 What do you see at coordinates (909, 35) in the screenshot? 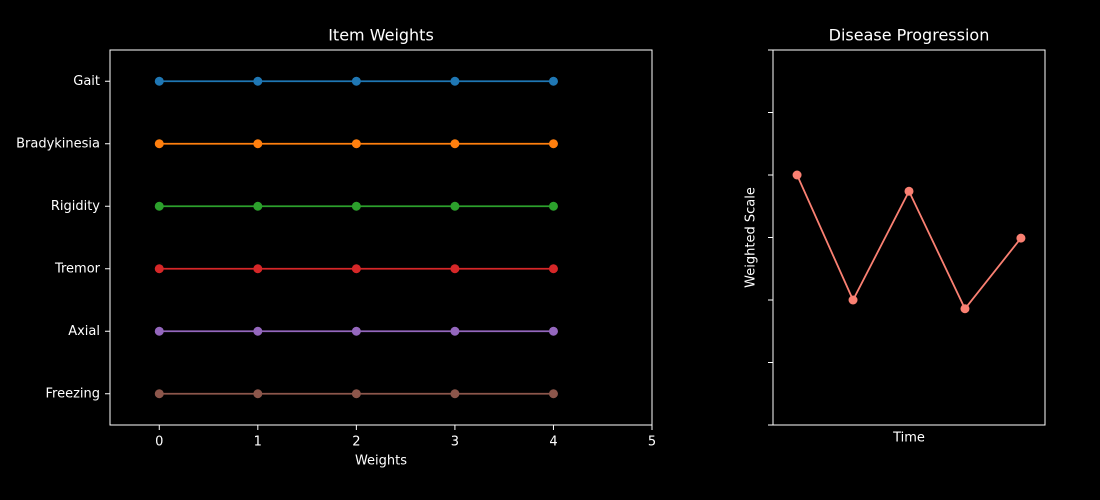
I see `chart-title: Disease Progression` at bounding box center [909, 35].